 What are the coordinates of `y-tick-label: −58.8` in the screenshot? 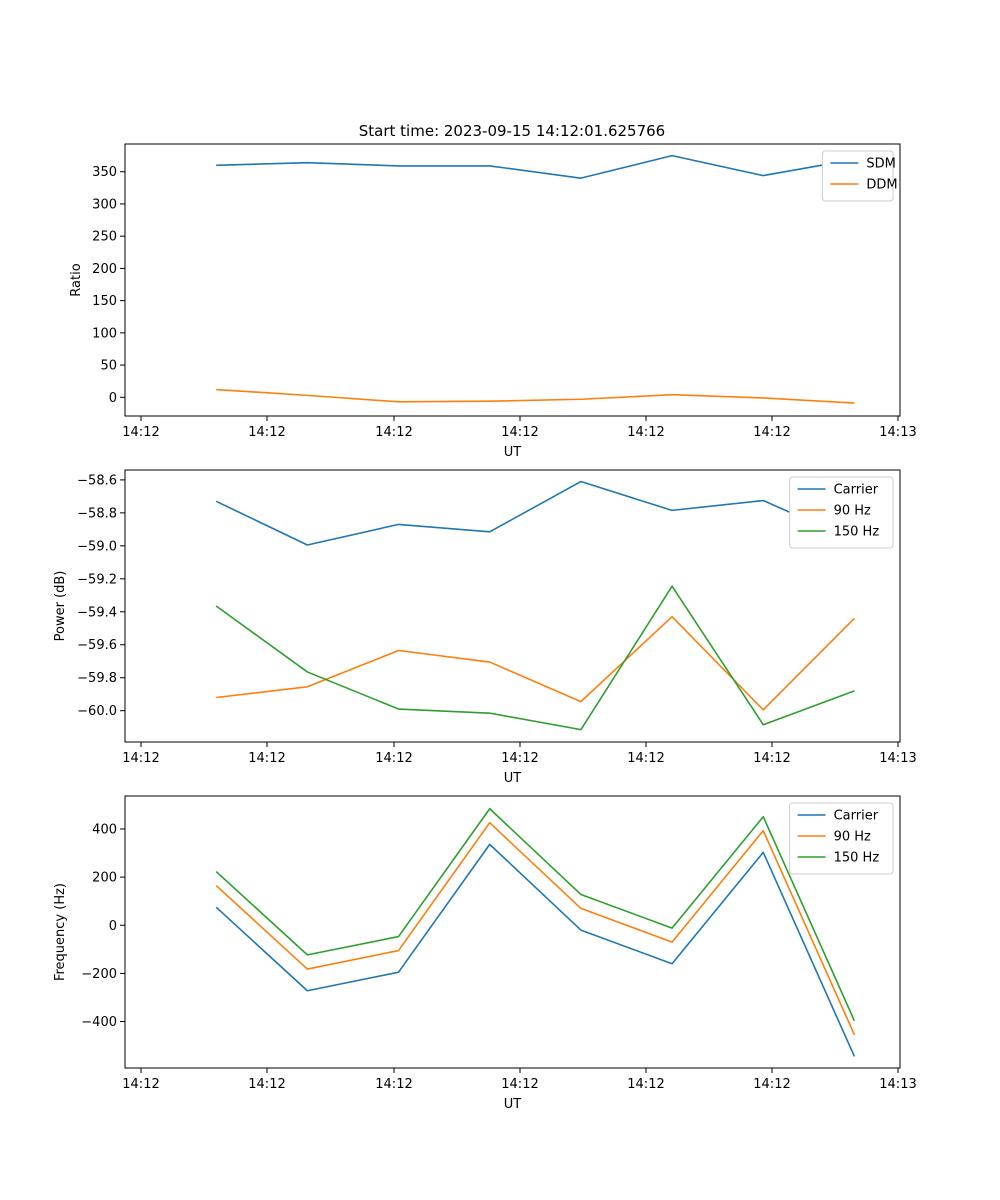 It's located at (97, 513).